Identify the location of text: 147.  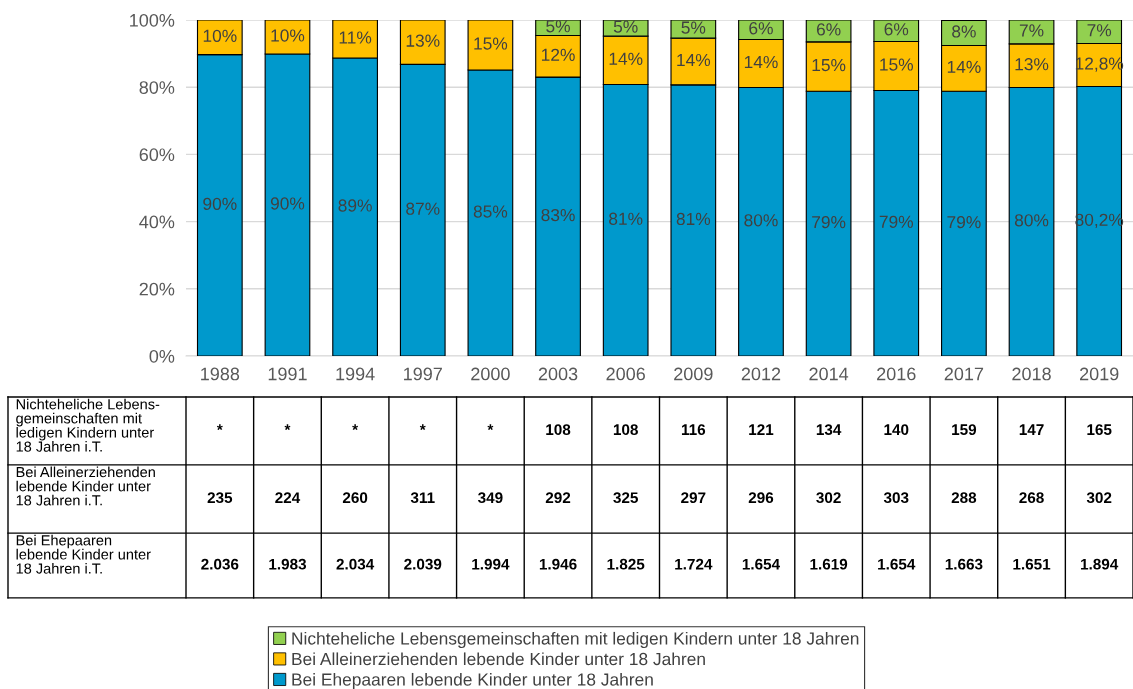
(1031, 429).